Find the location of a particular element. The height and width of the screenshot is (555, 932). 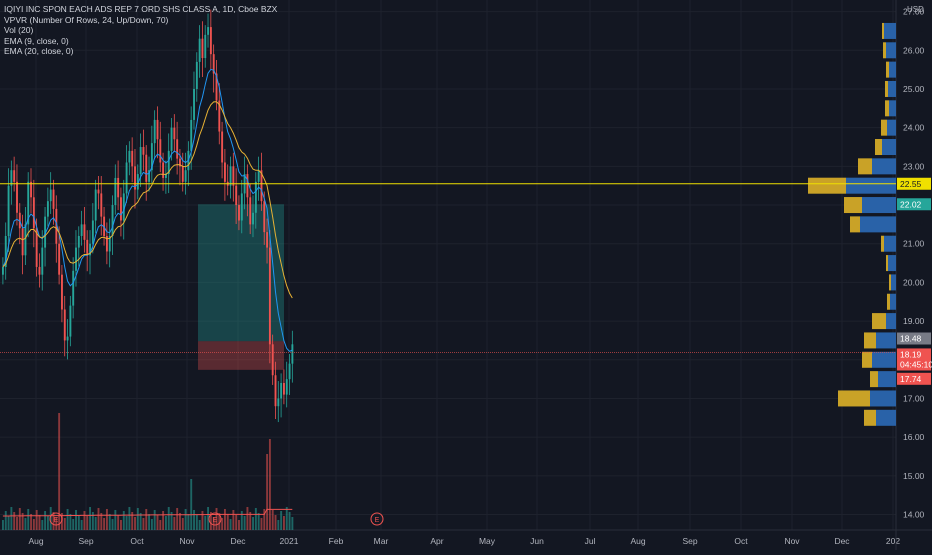

ema20-line is located at coordinates (147, 200).